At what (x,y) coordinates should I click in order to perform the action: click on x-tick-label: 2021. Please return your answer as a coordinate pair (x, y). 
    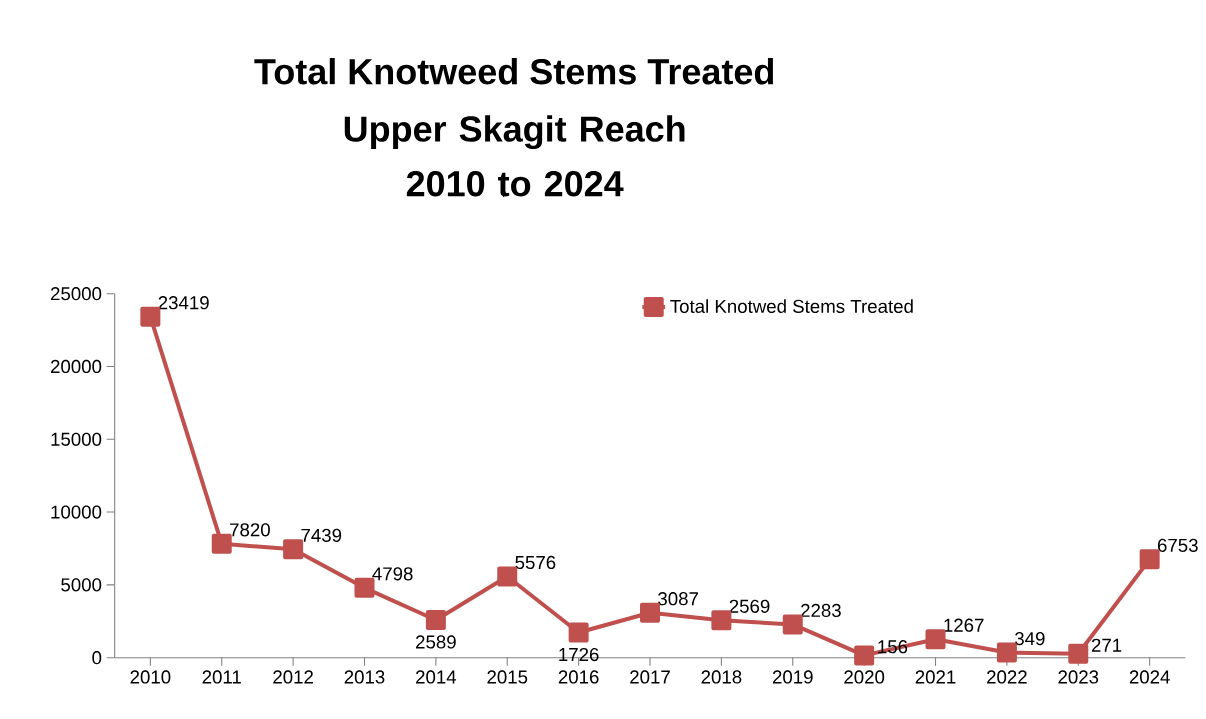
    Looking at the image, I should click on (935, 677).